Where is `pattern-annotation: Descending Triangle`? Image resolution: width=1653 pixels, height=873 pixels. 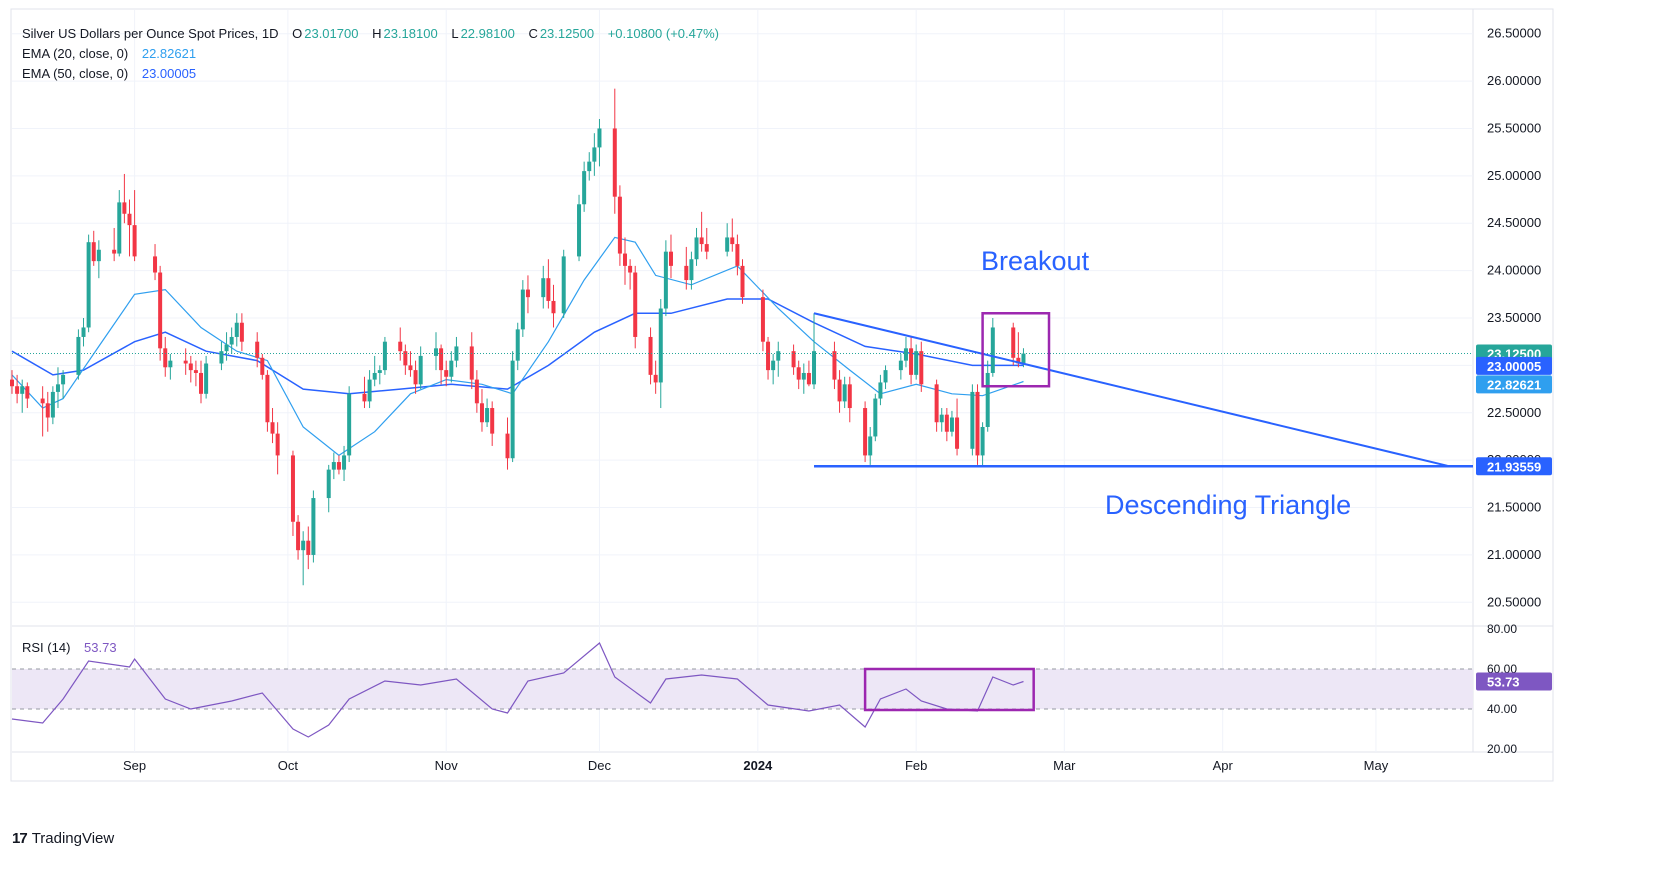 pattern-annotation: Descending Triangle is located at coordinates (1228, 505).